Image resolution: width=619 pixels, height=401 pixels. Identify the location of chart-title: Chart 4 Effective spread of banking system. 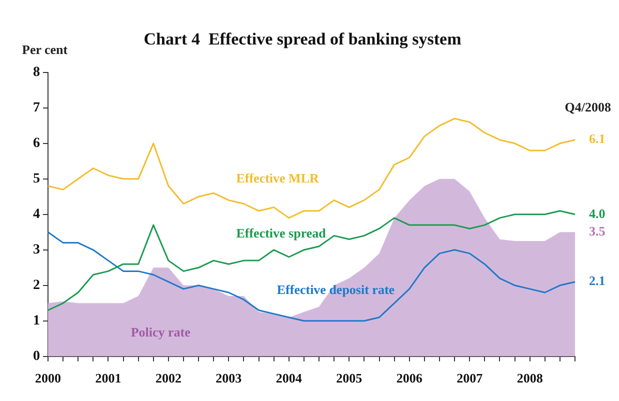
(303, 39).